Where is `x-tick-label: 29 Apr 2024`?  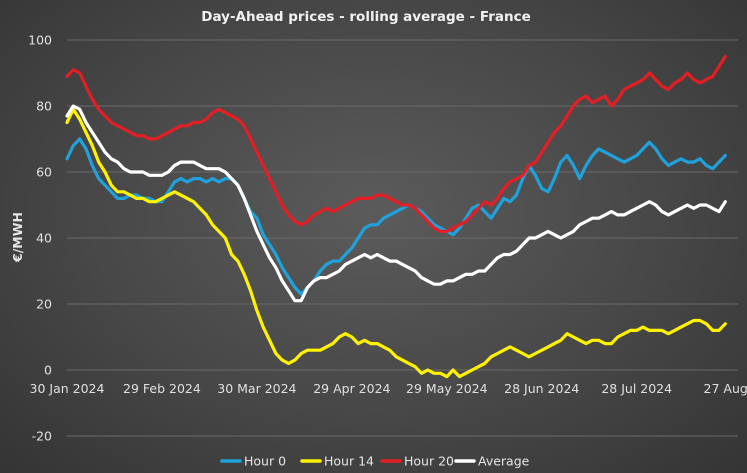 x-tick-label: 29 Apr 2024 is located at coordinates (351, 388).